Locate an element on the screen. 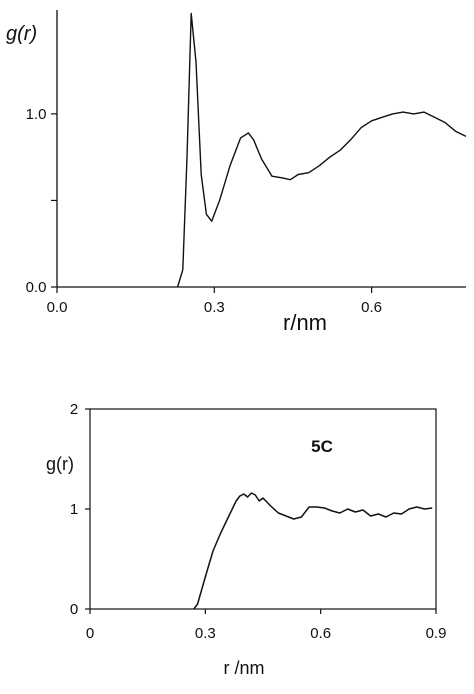 Image resolution: width=474 pixels, height=694 pixels. x-tick-label: 0.0 is located at coordinates (57, 307).